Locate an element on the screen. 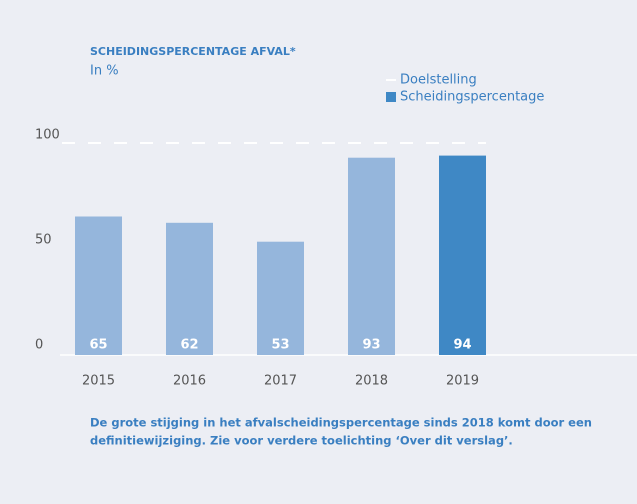 The image size is (637, 504). y-tick-label: 50 is located at coordinates (43, 240).